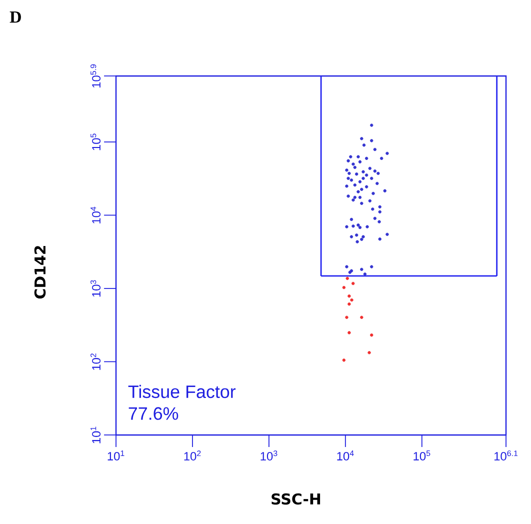 The height and width of the screenshot is (524, 531). Describe the element at coordinates (95, 76) in the screenshot. I see `y-tick-label: 10$^{5.9}$` at that location.